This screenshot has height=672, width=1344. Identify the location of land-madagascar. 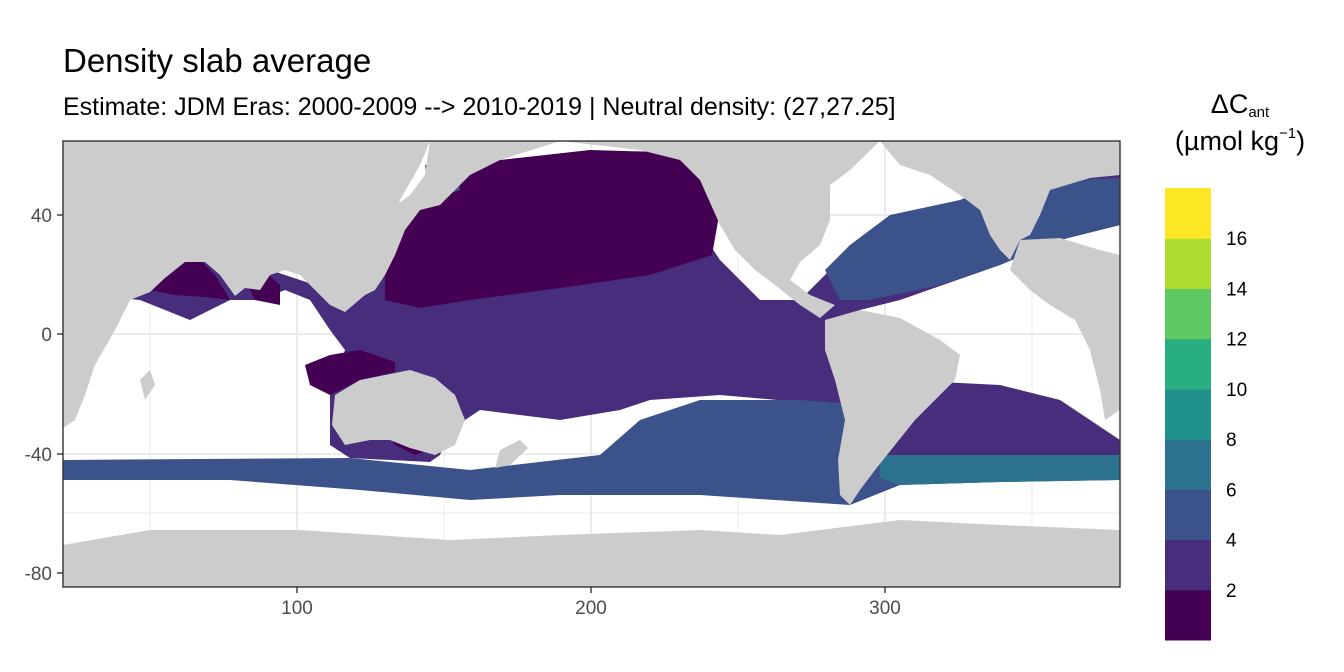
(147, 385).